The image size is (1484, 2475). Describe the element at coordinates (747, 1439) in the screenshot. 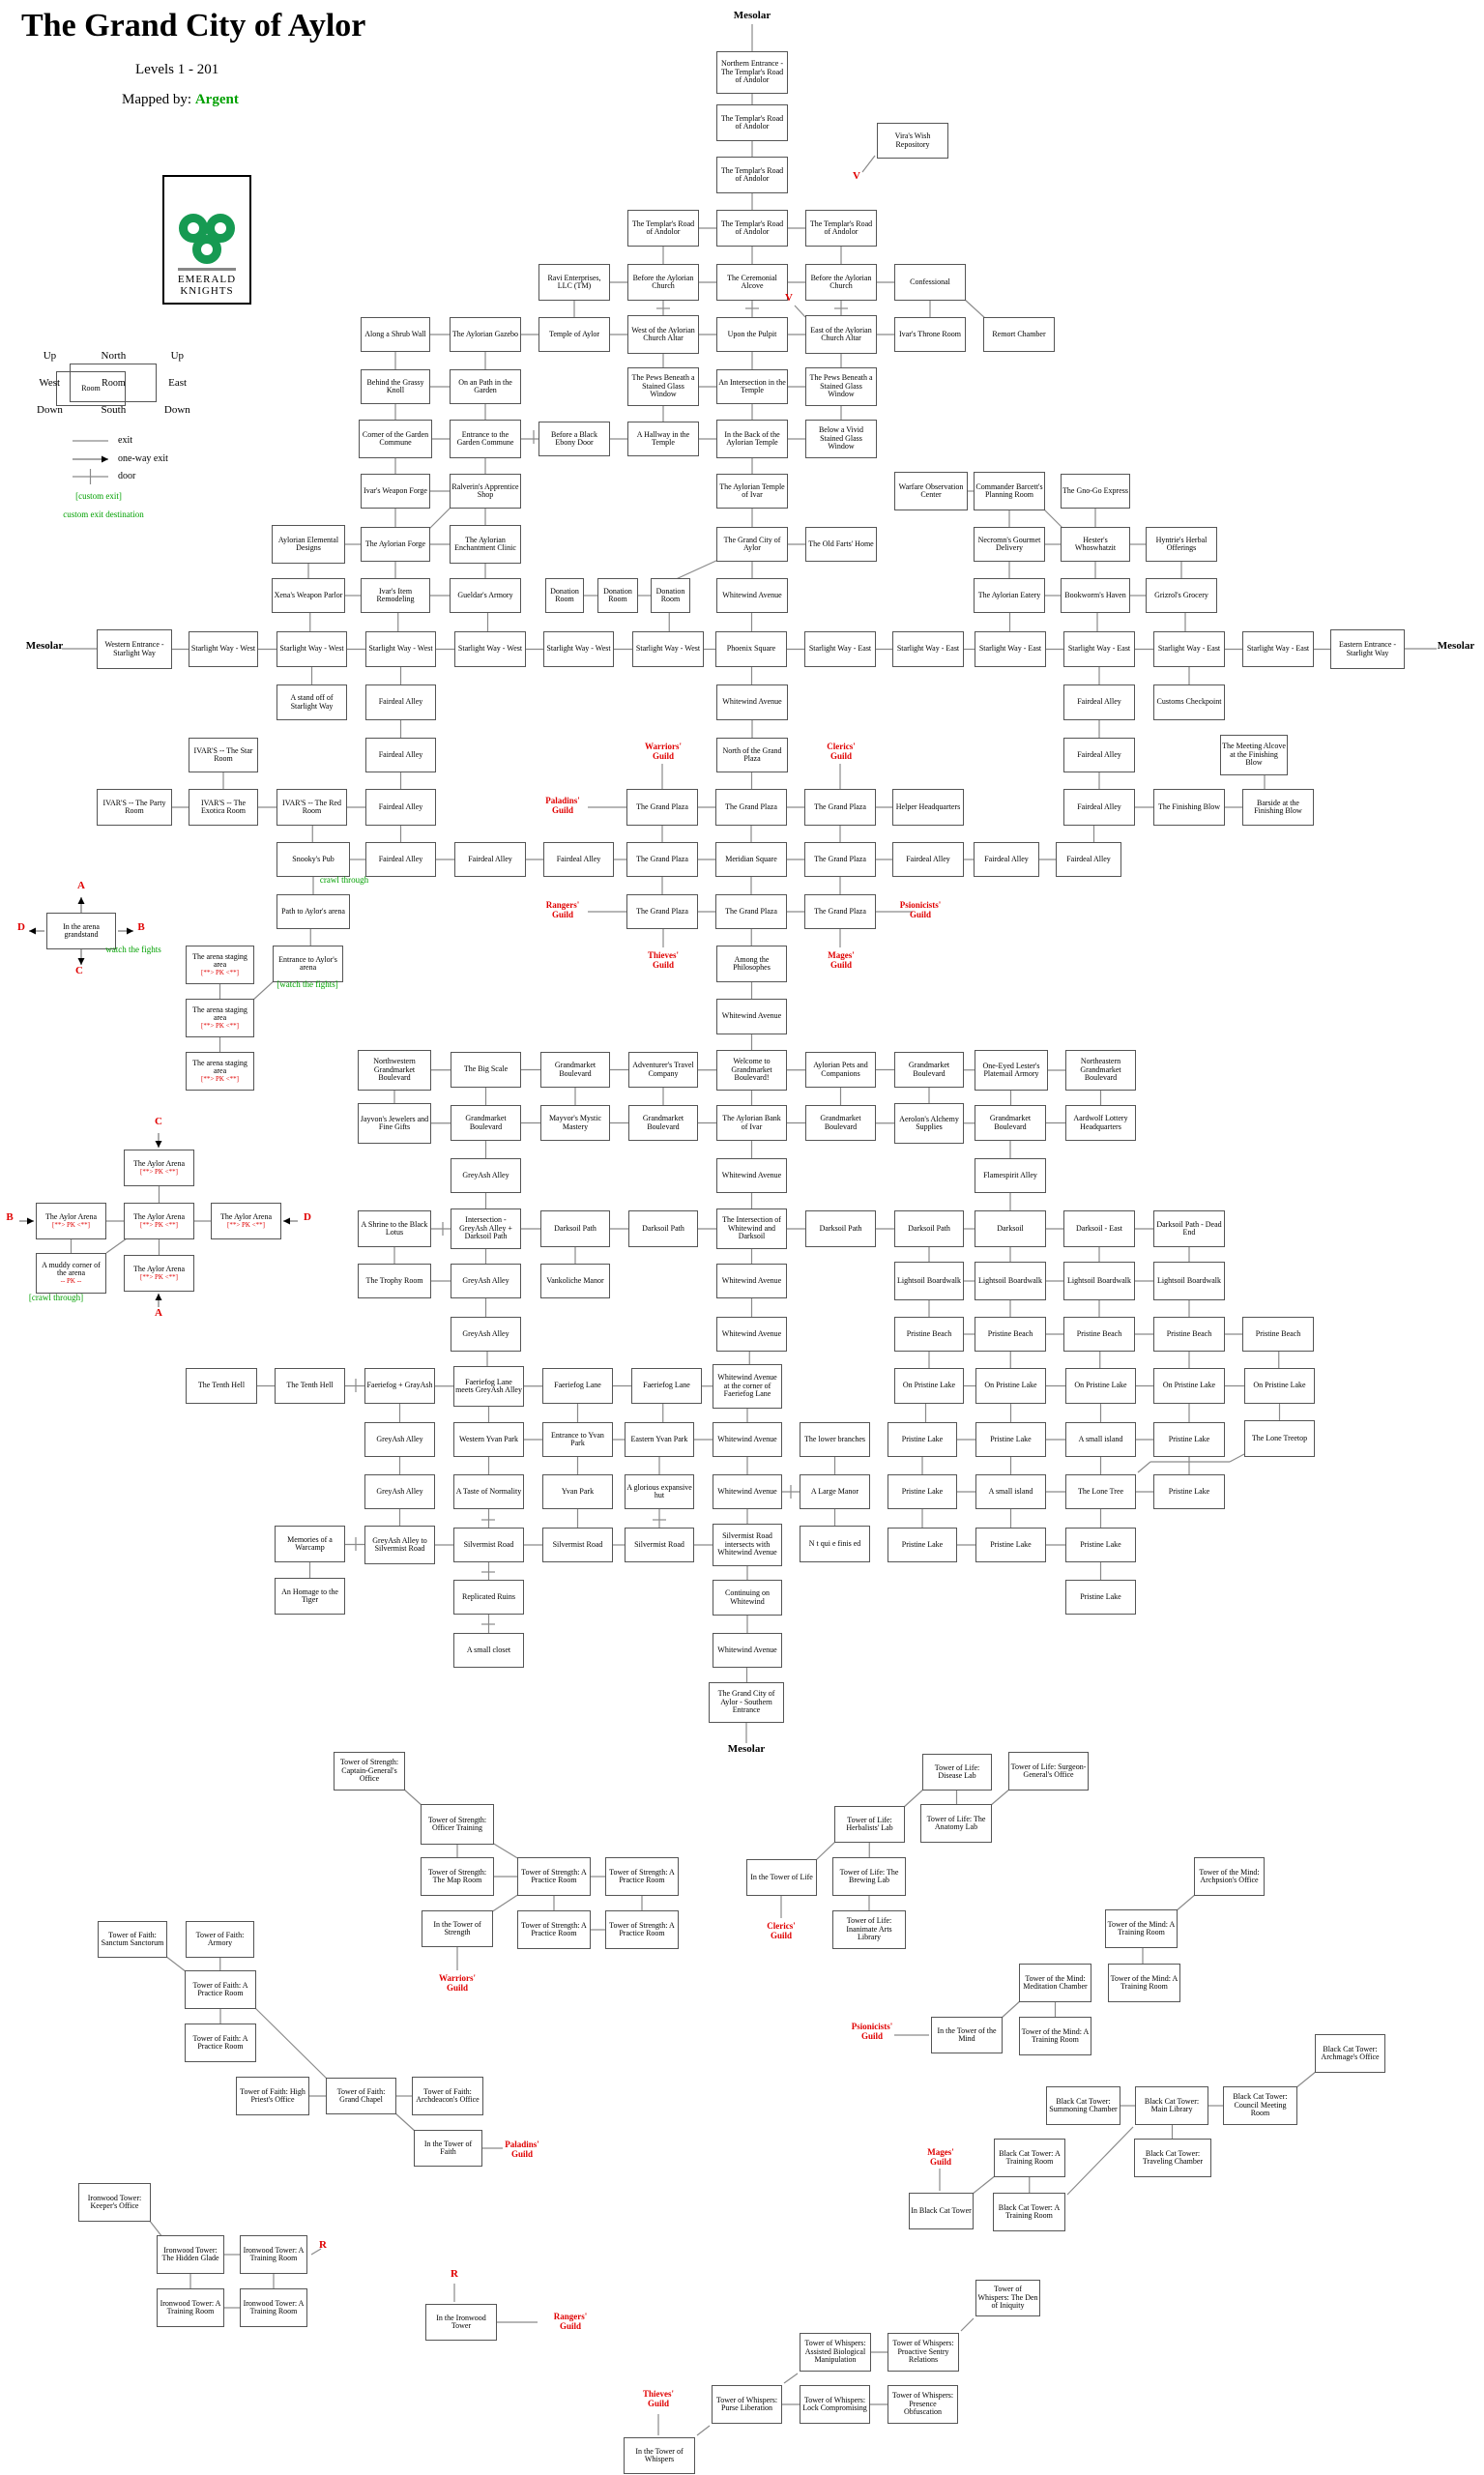

I see `map-room: Whitewind Avenue` at that location.